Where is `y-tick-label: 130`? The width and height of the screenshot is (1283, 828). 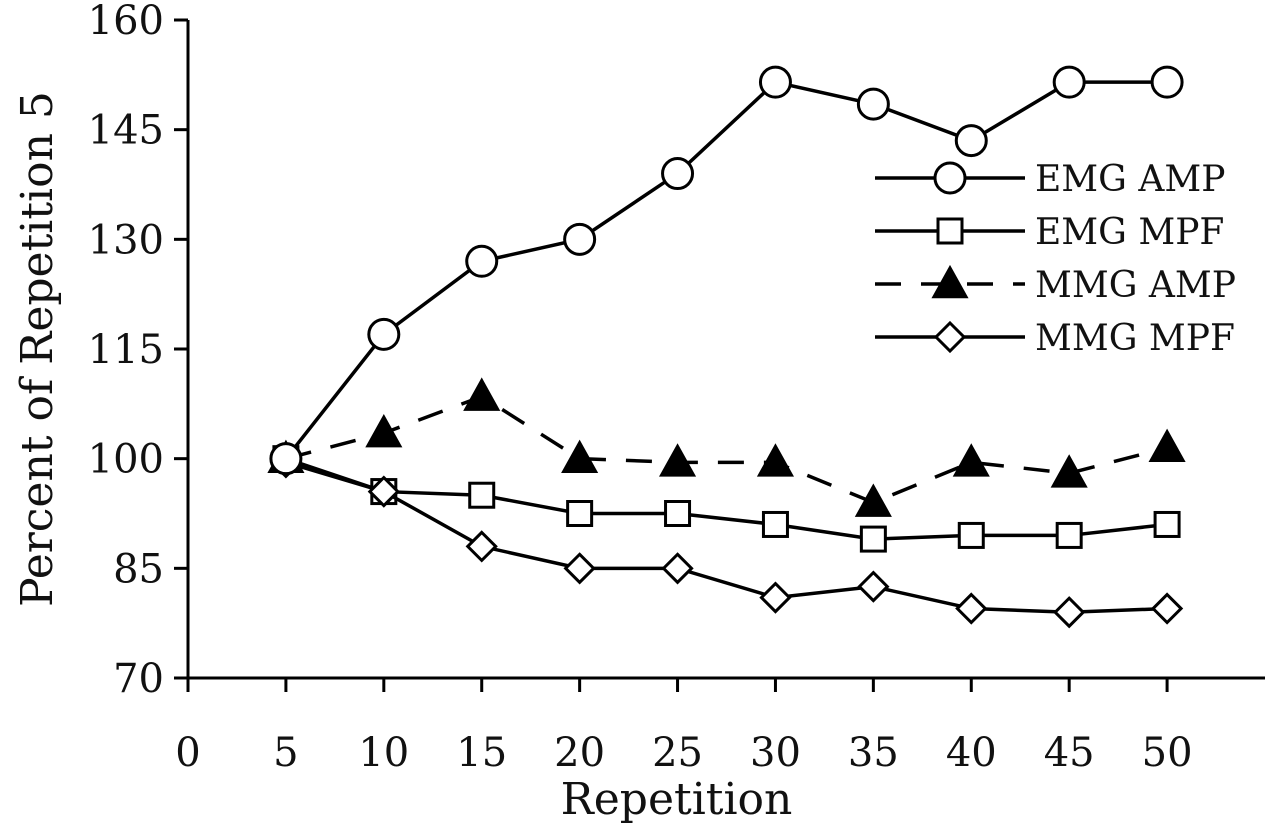
y-tick-label: 130 is located at coordinates (126, 240).